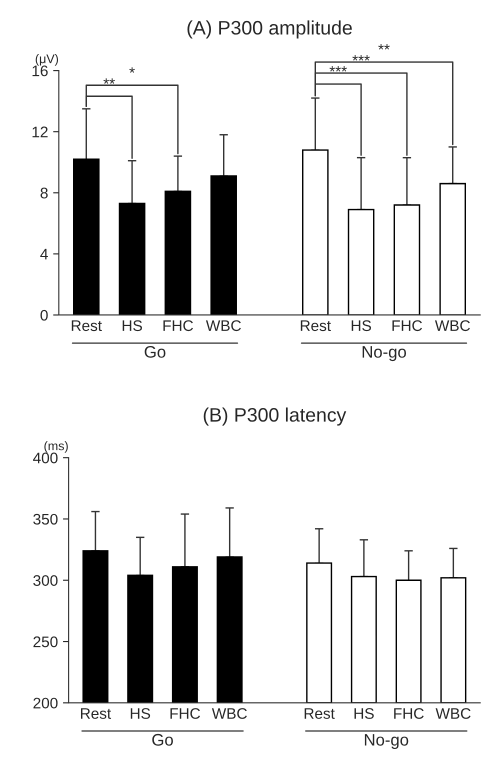 The height and width of the screenshot is (759, 490). I want to click on y-tick-label: 4, so click(44, 254).